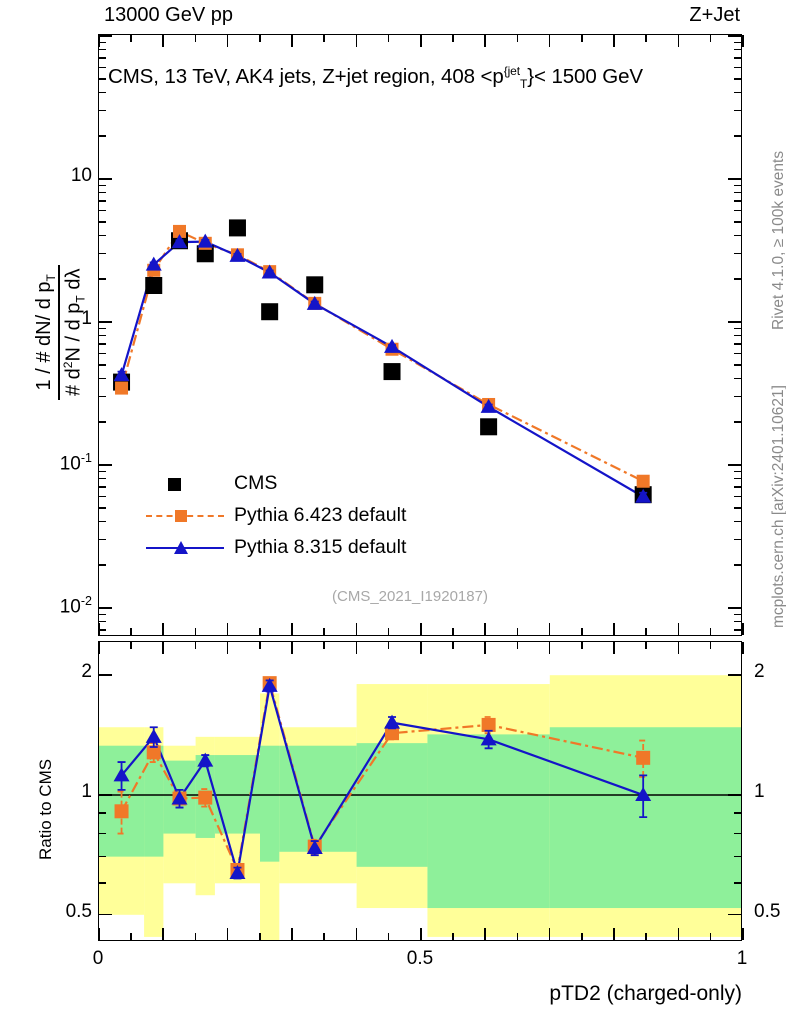 This screenshot has width=786, height=1024. Describe the element at coordinates (168, 15) in the screenshot. I see `beam-energy-label: 13000 GeV pp` at that location.